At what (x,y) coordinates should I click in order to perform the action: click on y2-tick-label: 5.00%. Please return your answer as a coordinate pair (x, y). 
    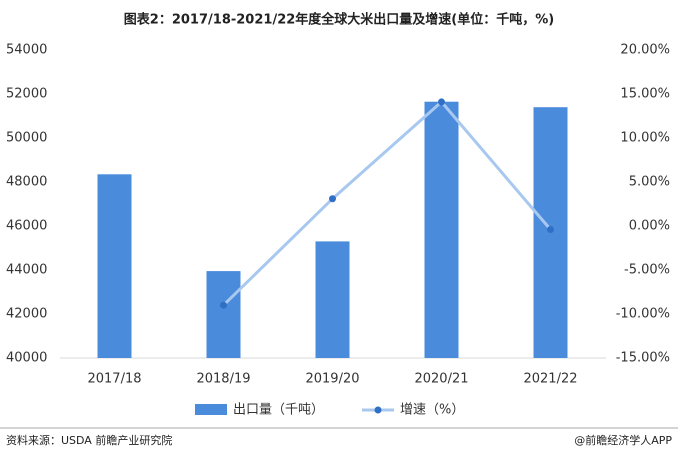
    Looking at the image, I should click on (649, 182).